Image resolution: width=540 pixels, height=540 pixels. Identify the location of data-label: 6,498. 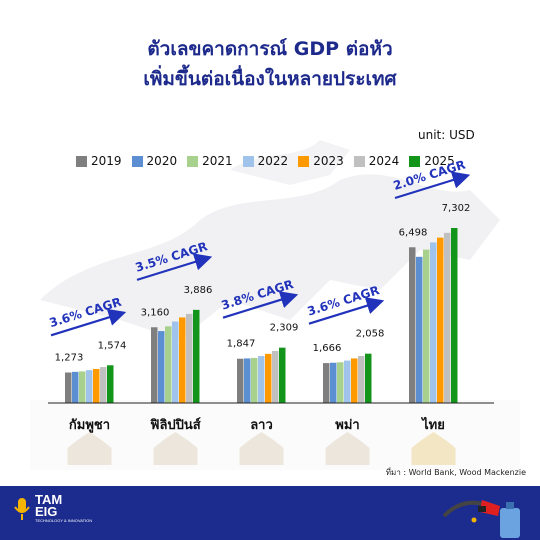
(413, 232).